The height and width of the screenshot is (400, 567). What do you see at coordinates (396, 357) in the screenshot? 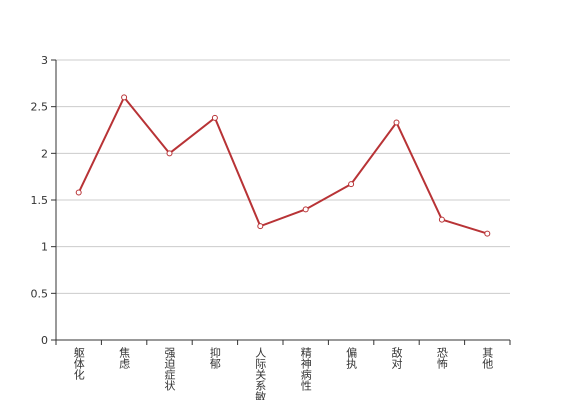
I see `x-tick-label: 敌对` at bounding box center [396, 357].